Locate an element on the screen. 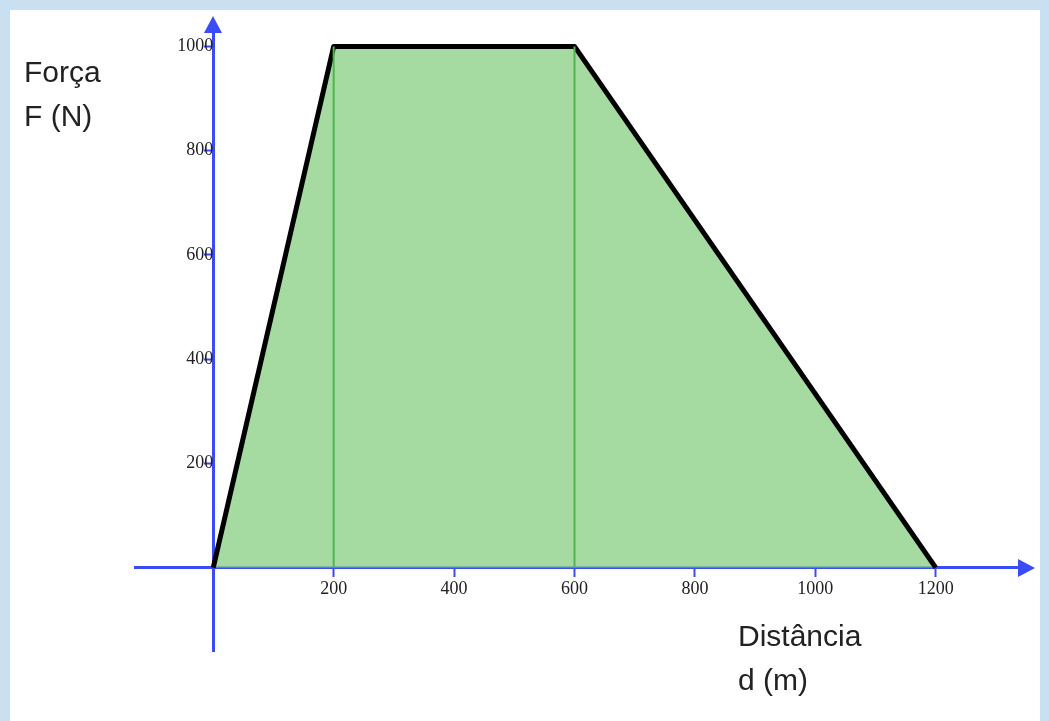 This screenshot has height=721, width=1049. x-tick-label: 800 is located at coordinates (695, 588).